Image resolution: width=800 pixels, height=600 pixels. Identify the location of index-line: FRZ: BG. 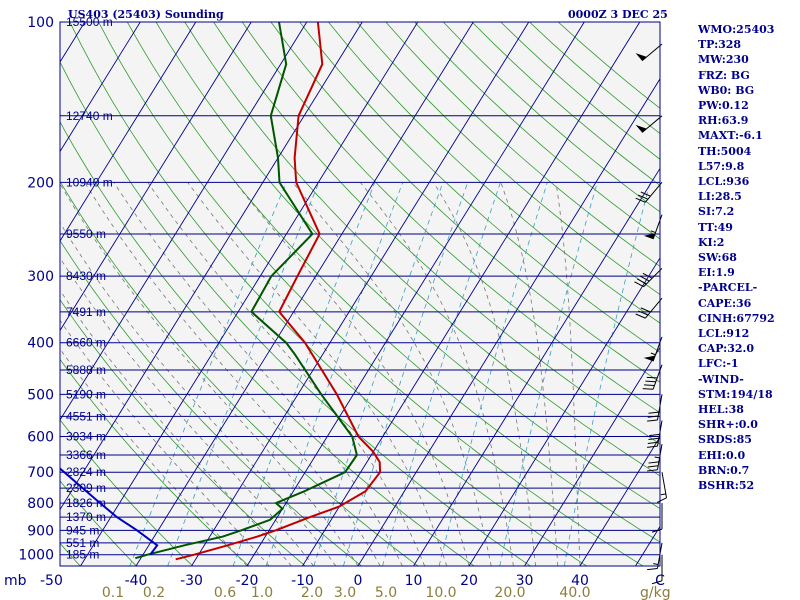
(724, 75).